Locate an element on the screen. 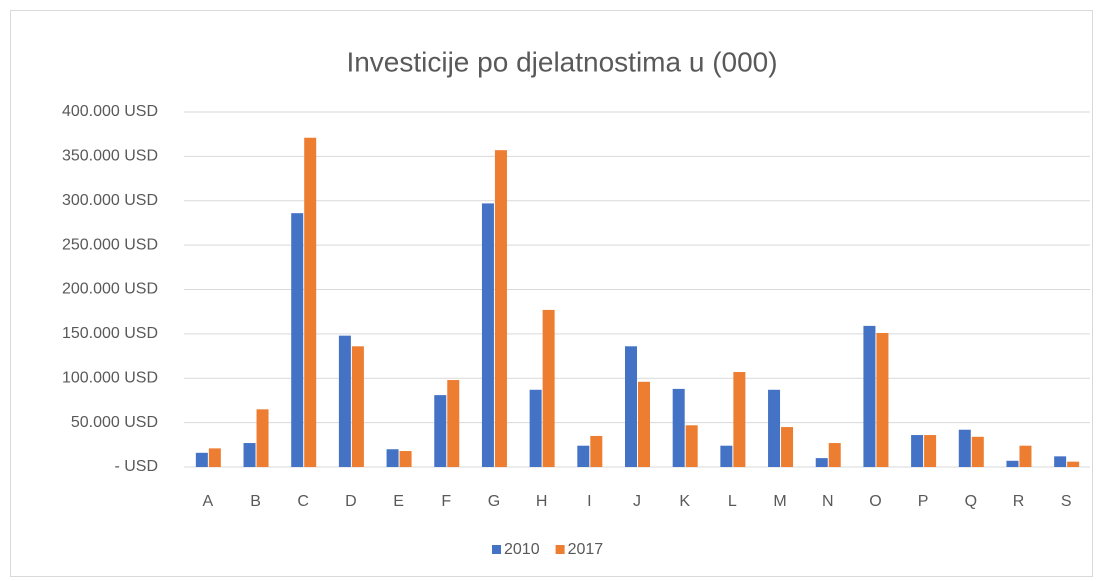  x-tick-label: J is located at coordinates (637, 501).